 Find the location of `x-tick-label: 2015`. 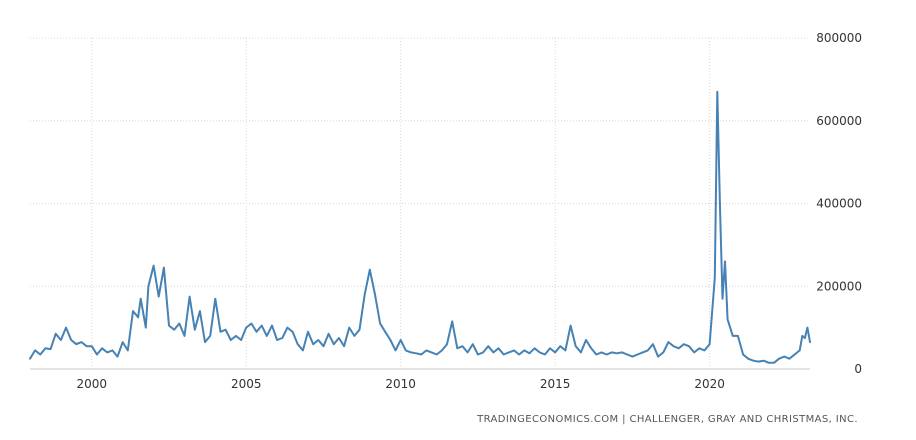

x-tick-label: 2015 is located at coordinates (555, 384).